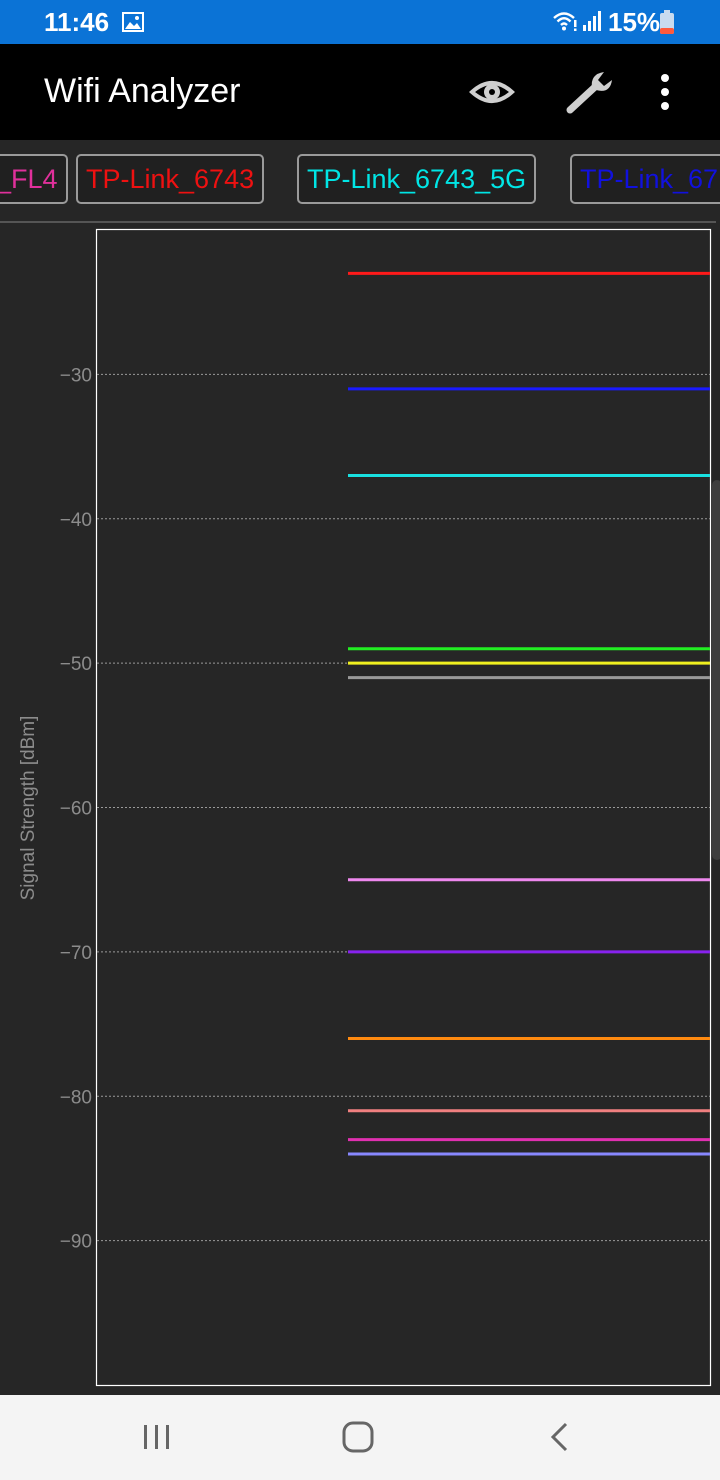  Describe the element at coordinates (634, 22) in the screenshot. I see `battery-percentage: 15%` at that location.